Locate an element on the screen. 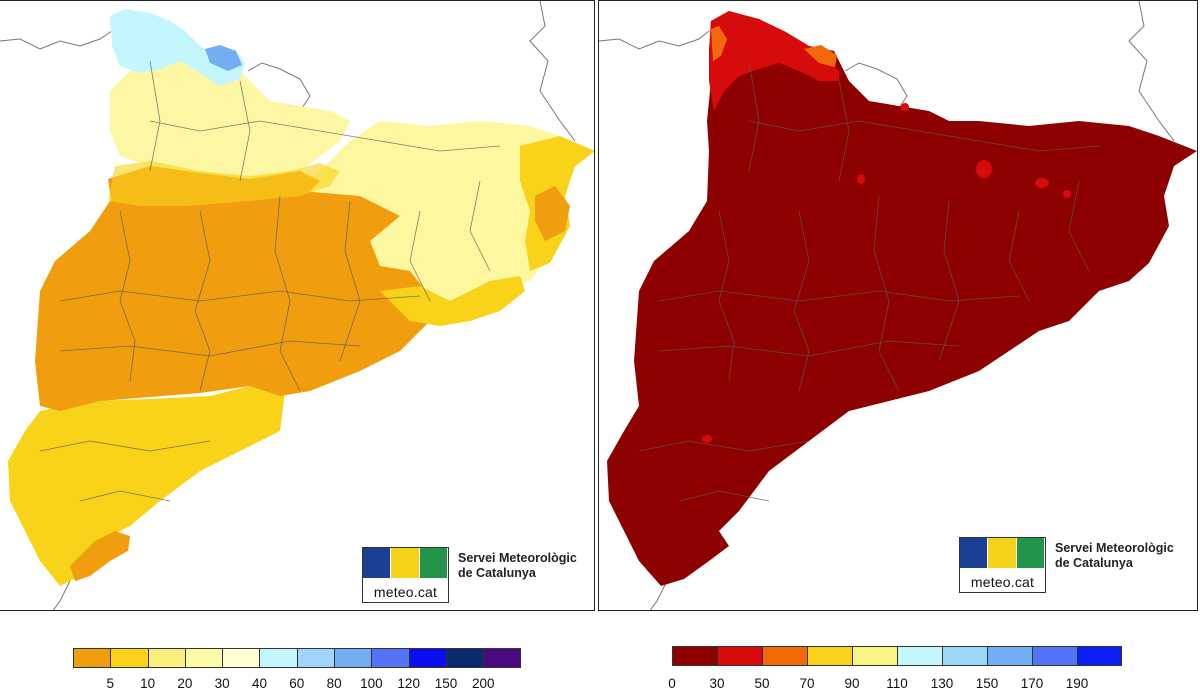 This screenshot has height=700, width=1200. legend-tick-label: 60 is located at coordinates (297, 683).